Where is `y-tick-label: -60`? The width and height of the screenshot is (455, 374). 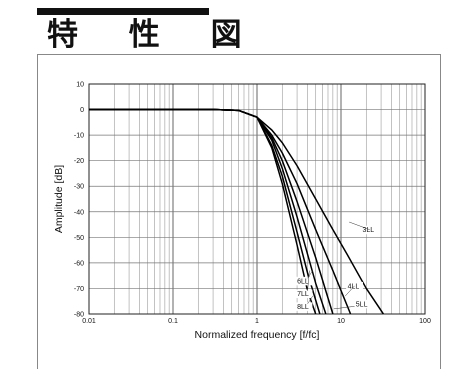 y-tick-label: -60 is located at coordinates (79, 263).